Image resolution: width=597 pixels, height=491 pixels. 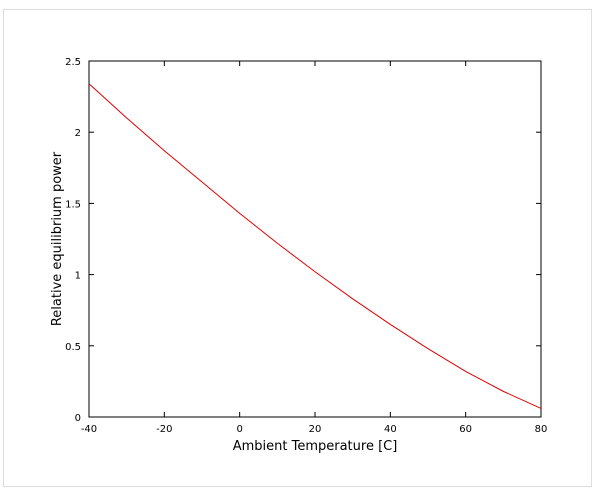 What do you see at coordinates (315, 429) in the screenshot?
I see `x-tick-label: 20` at bounding box center [315, 429].